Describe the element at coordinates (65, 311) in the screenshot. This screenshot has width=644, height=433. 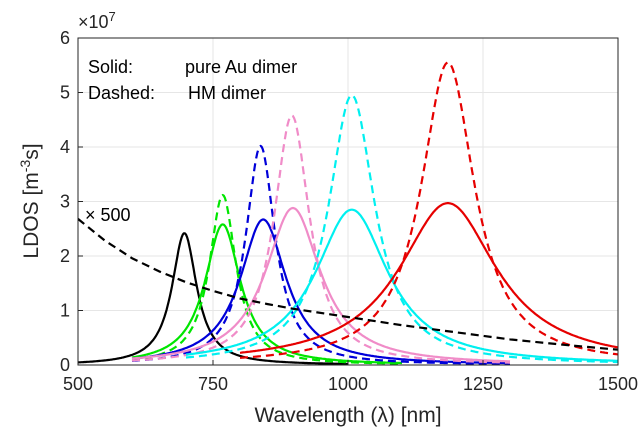
I see `y-tick-label: 1` at that location.